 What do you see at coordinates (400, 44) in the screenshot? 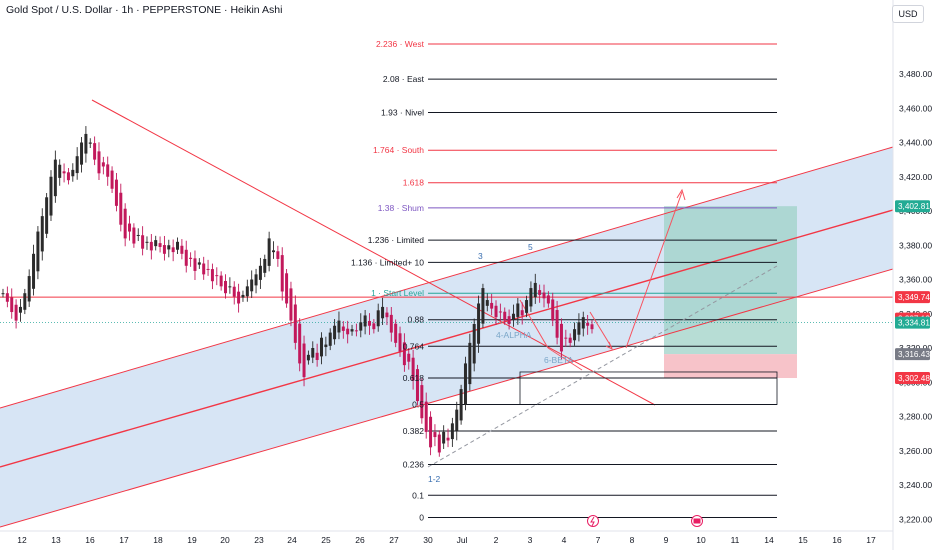
I see `fib-level-label: 2.236 · West` at bounding box center [400, 44].